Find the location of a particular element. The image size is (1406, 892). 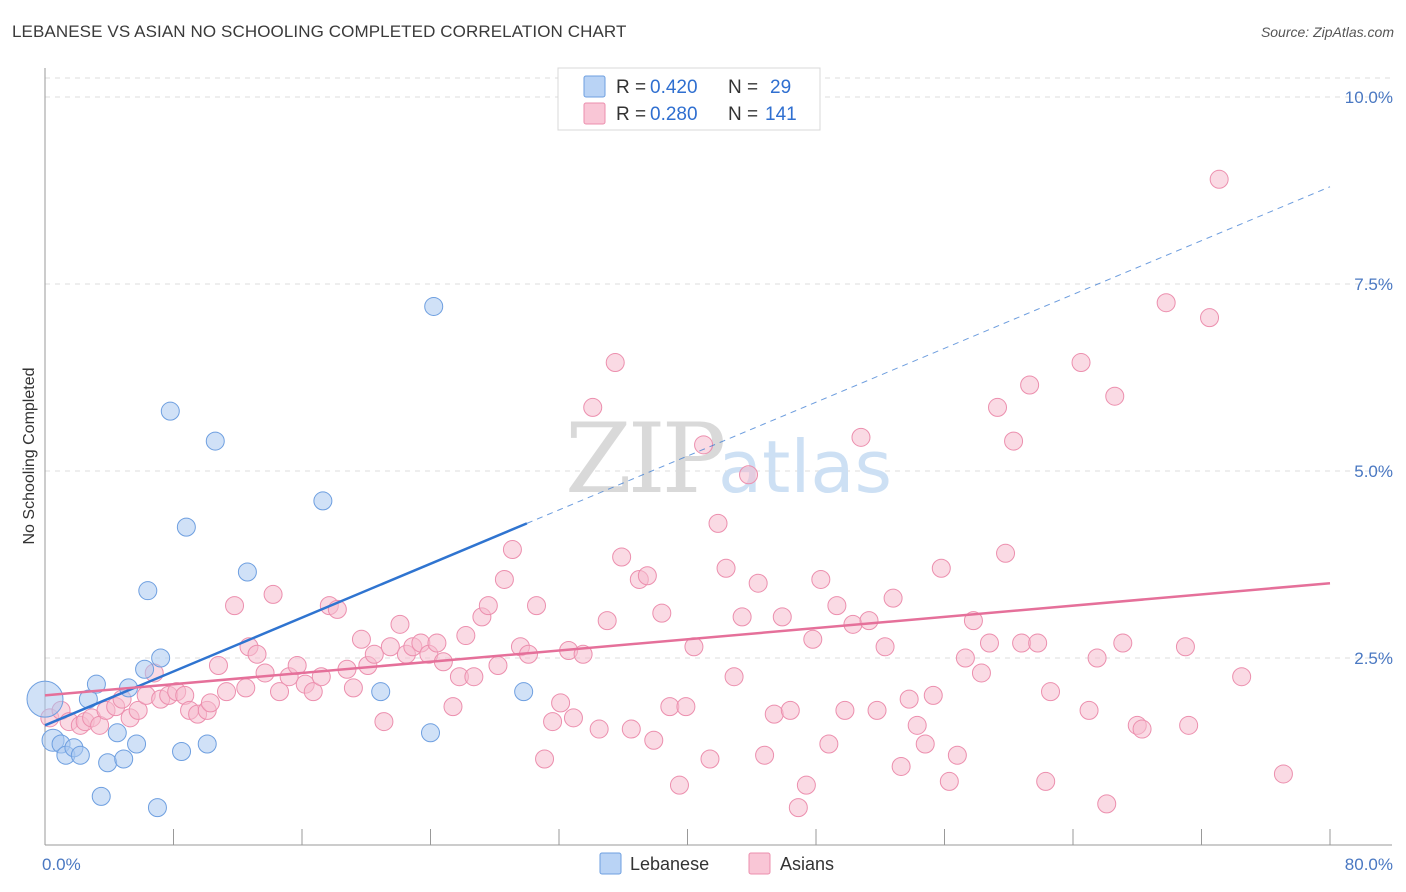

bottom-legend-swatch-lebanese is located at coordinates (610, 863).